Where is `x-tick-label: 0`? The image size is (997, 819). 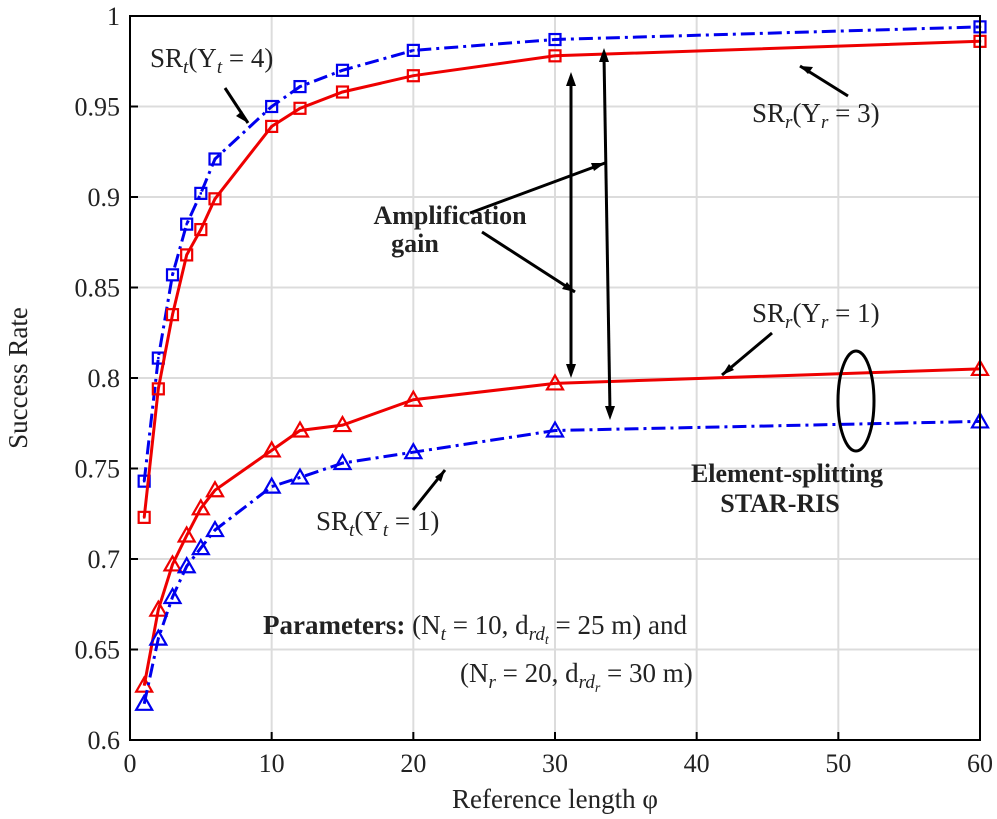
x-tick-label: 0 is located at coordinates (130, 763).